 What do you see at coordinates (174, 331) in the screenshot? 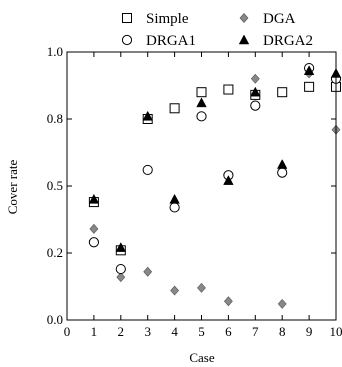
I see `x-tick-label: 4` at bounding box center [174, 331].